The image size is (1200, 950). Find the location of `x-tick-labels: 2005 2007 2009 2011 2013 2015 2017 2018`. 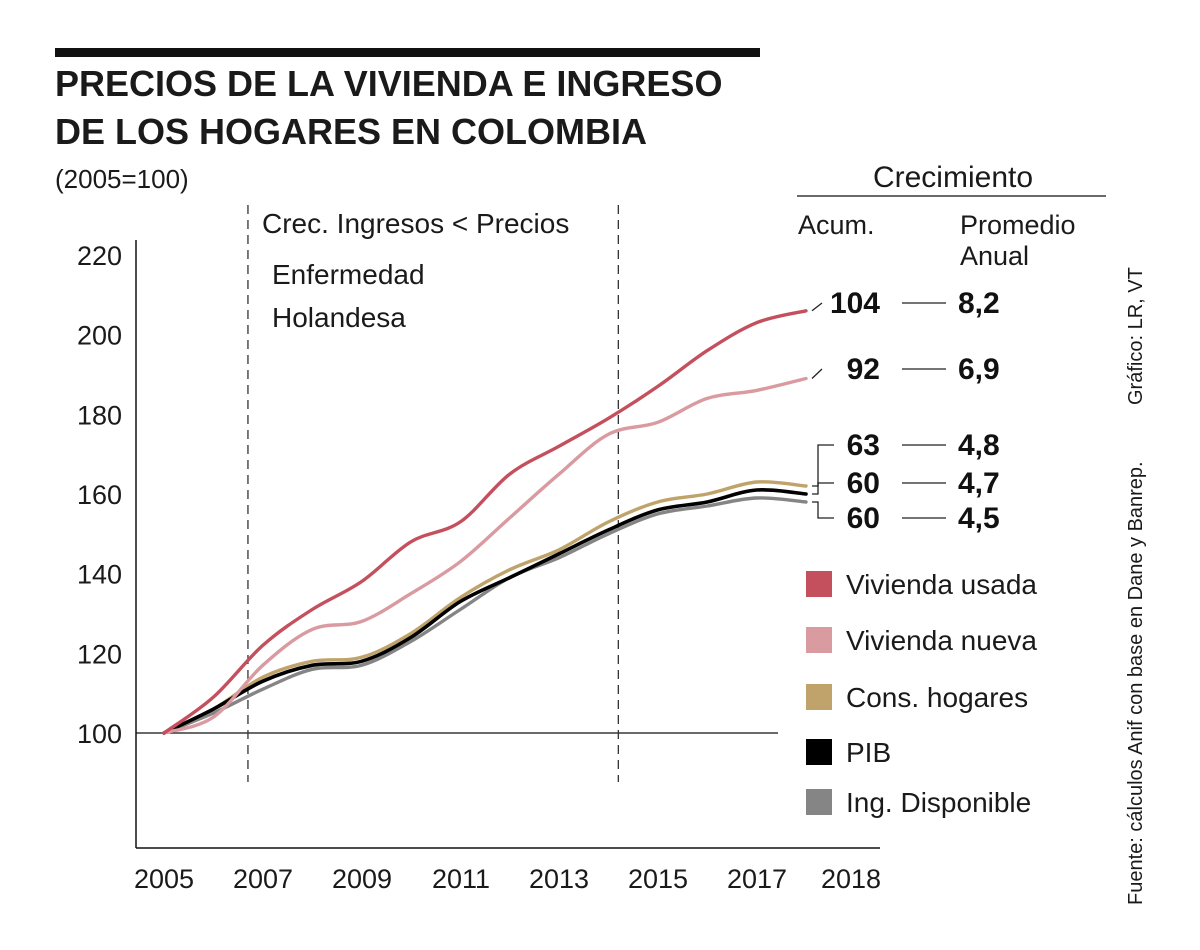

x-tick-labels: 2005 2007 2009 2011 2013 2015 2017 2018 is located at coordinates (507, 879).